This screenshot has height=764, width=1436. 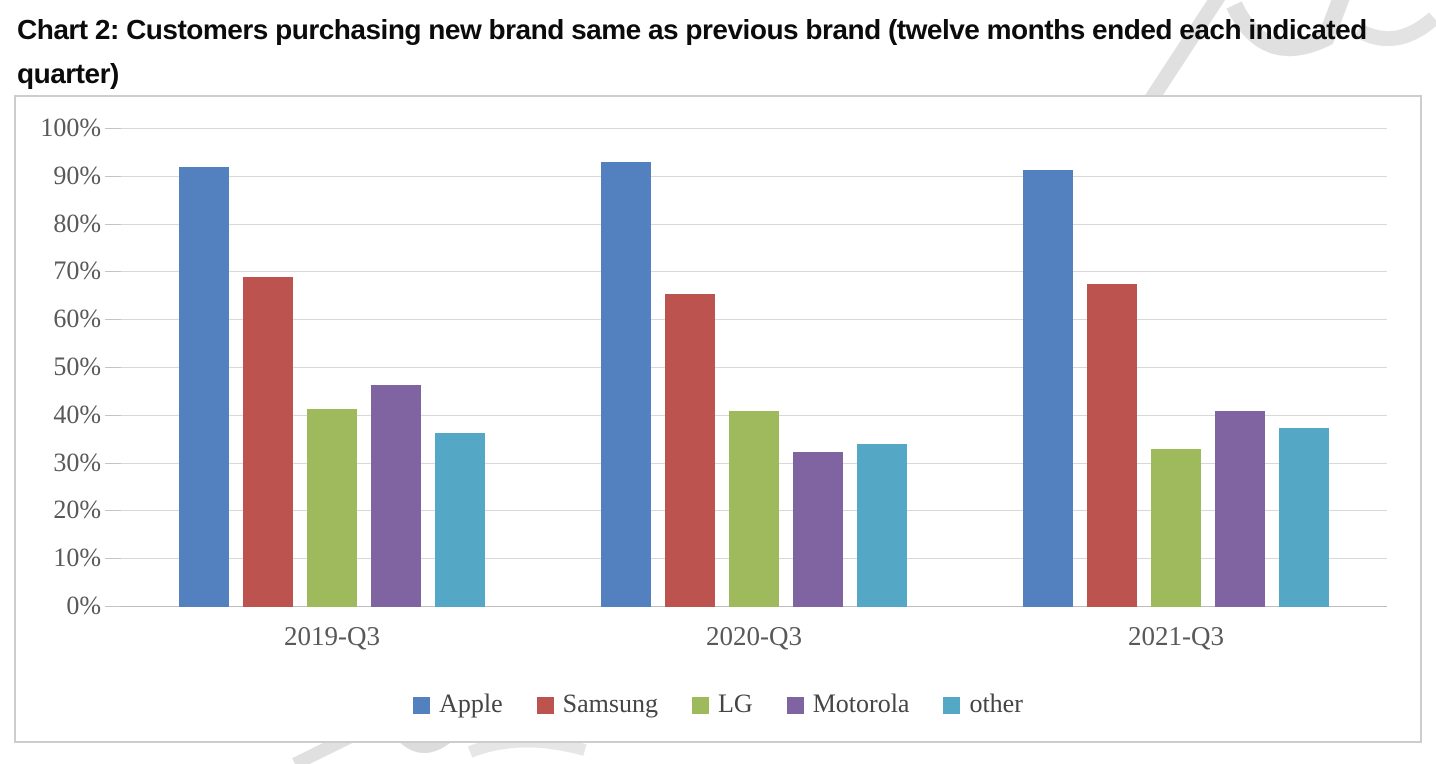 I want to click on legend-swatch-apple, so click(x=422, y=705).